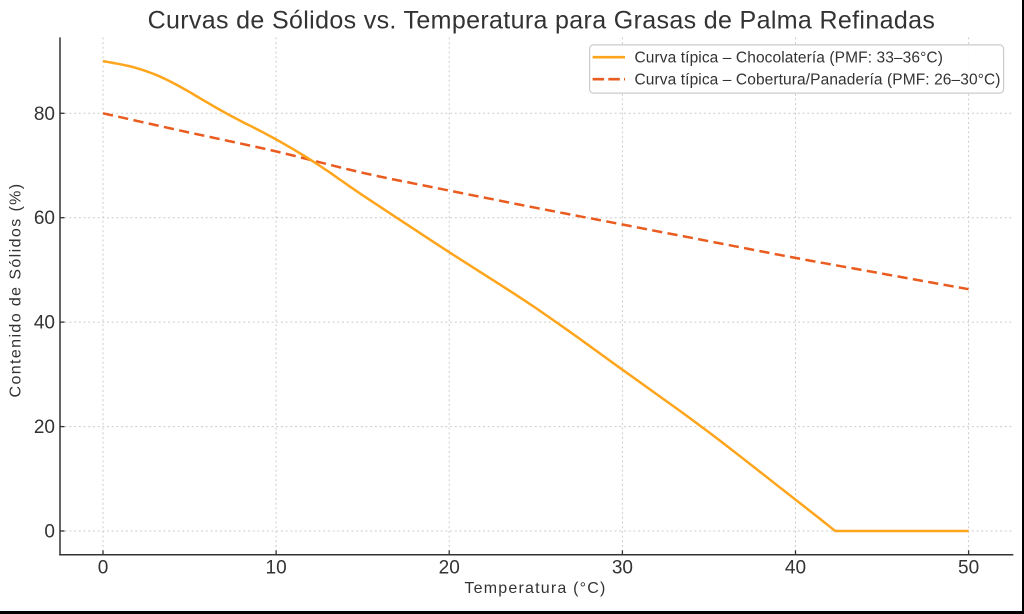 This screenshot has height=614, width=1024. What do you see at coordinates (16, 289) in the screenshot?
I see `svg-text: Contenido de Sólidos (%)` at bounding box center [16, 289].